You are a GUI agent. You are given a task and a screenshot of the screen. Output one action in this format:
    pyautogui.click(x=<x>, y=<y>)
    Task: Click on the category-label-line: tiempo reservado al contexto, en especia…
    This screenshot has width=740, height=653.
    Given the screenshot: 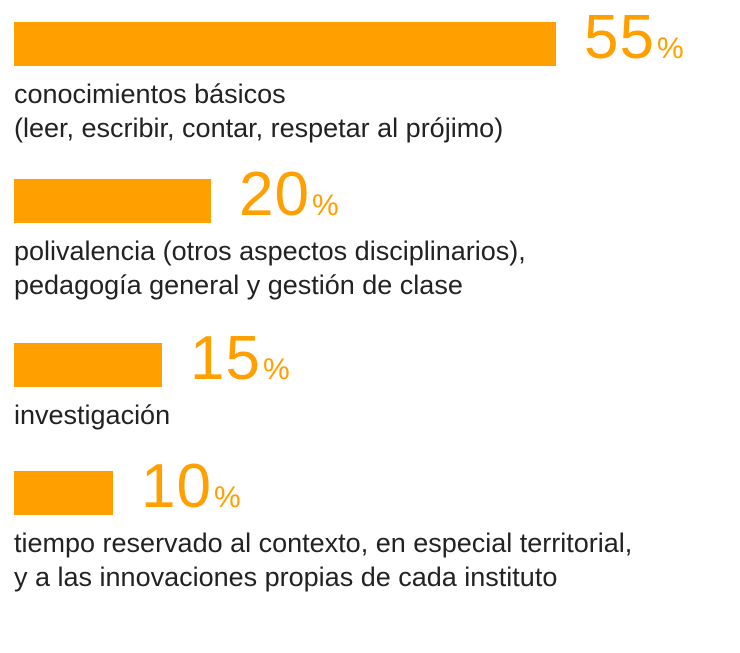 What is the action you would take?
    pyautogui.click(x=323, y=543)
    